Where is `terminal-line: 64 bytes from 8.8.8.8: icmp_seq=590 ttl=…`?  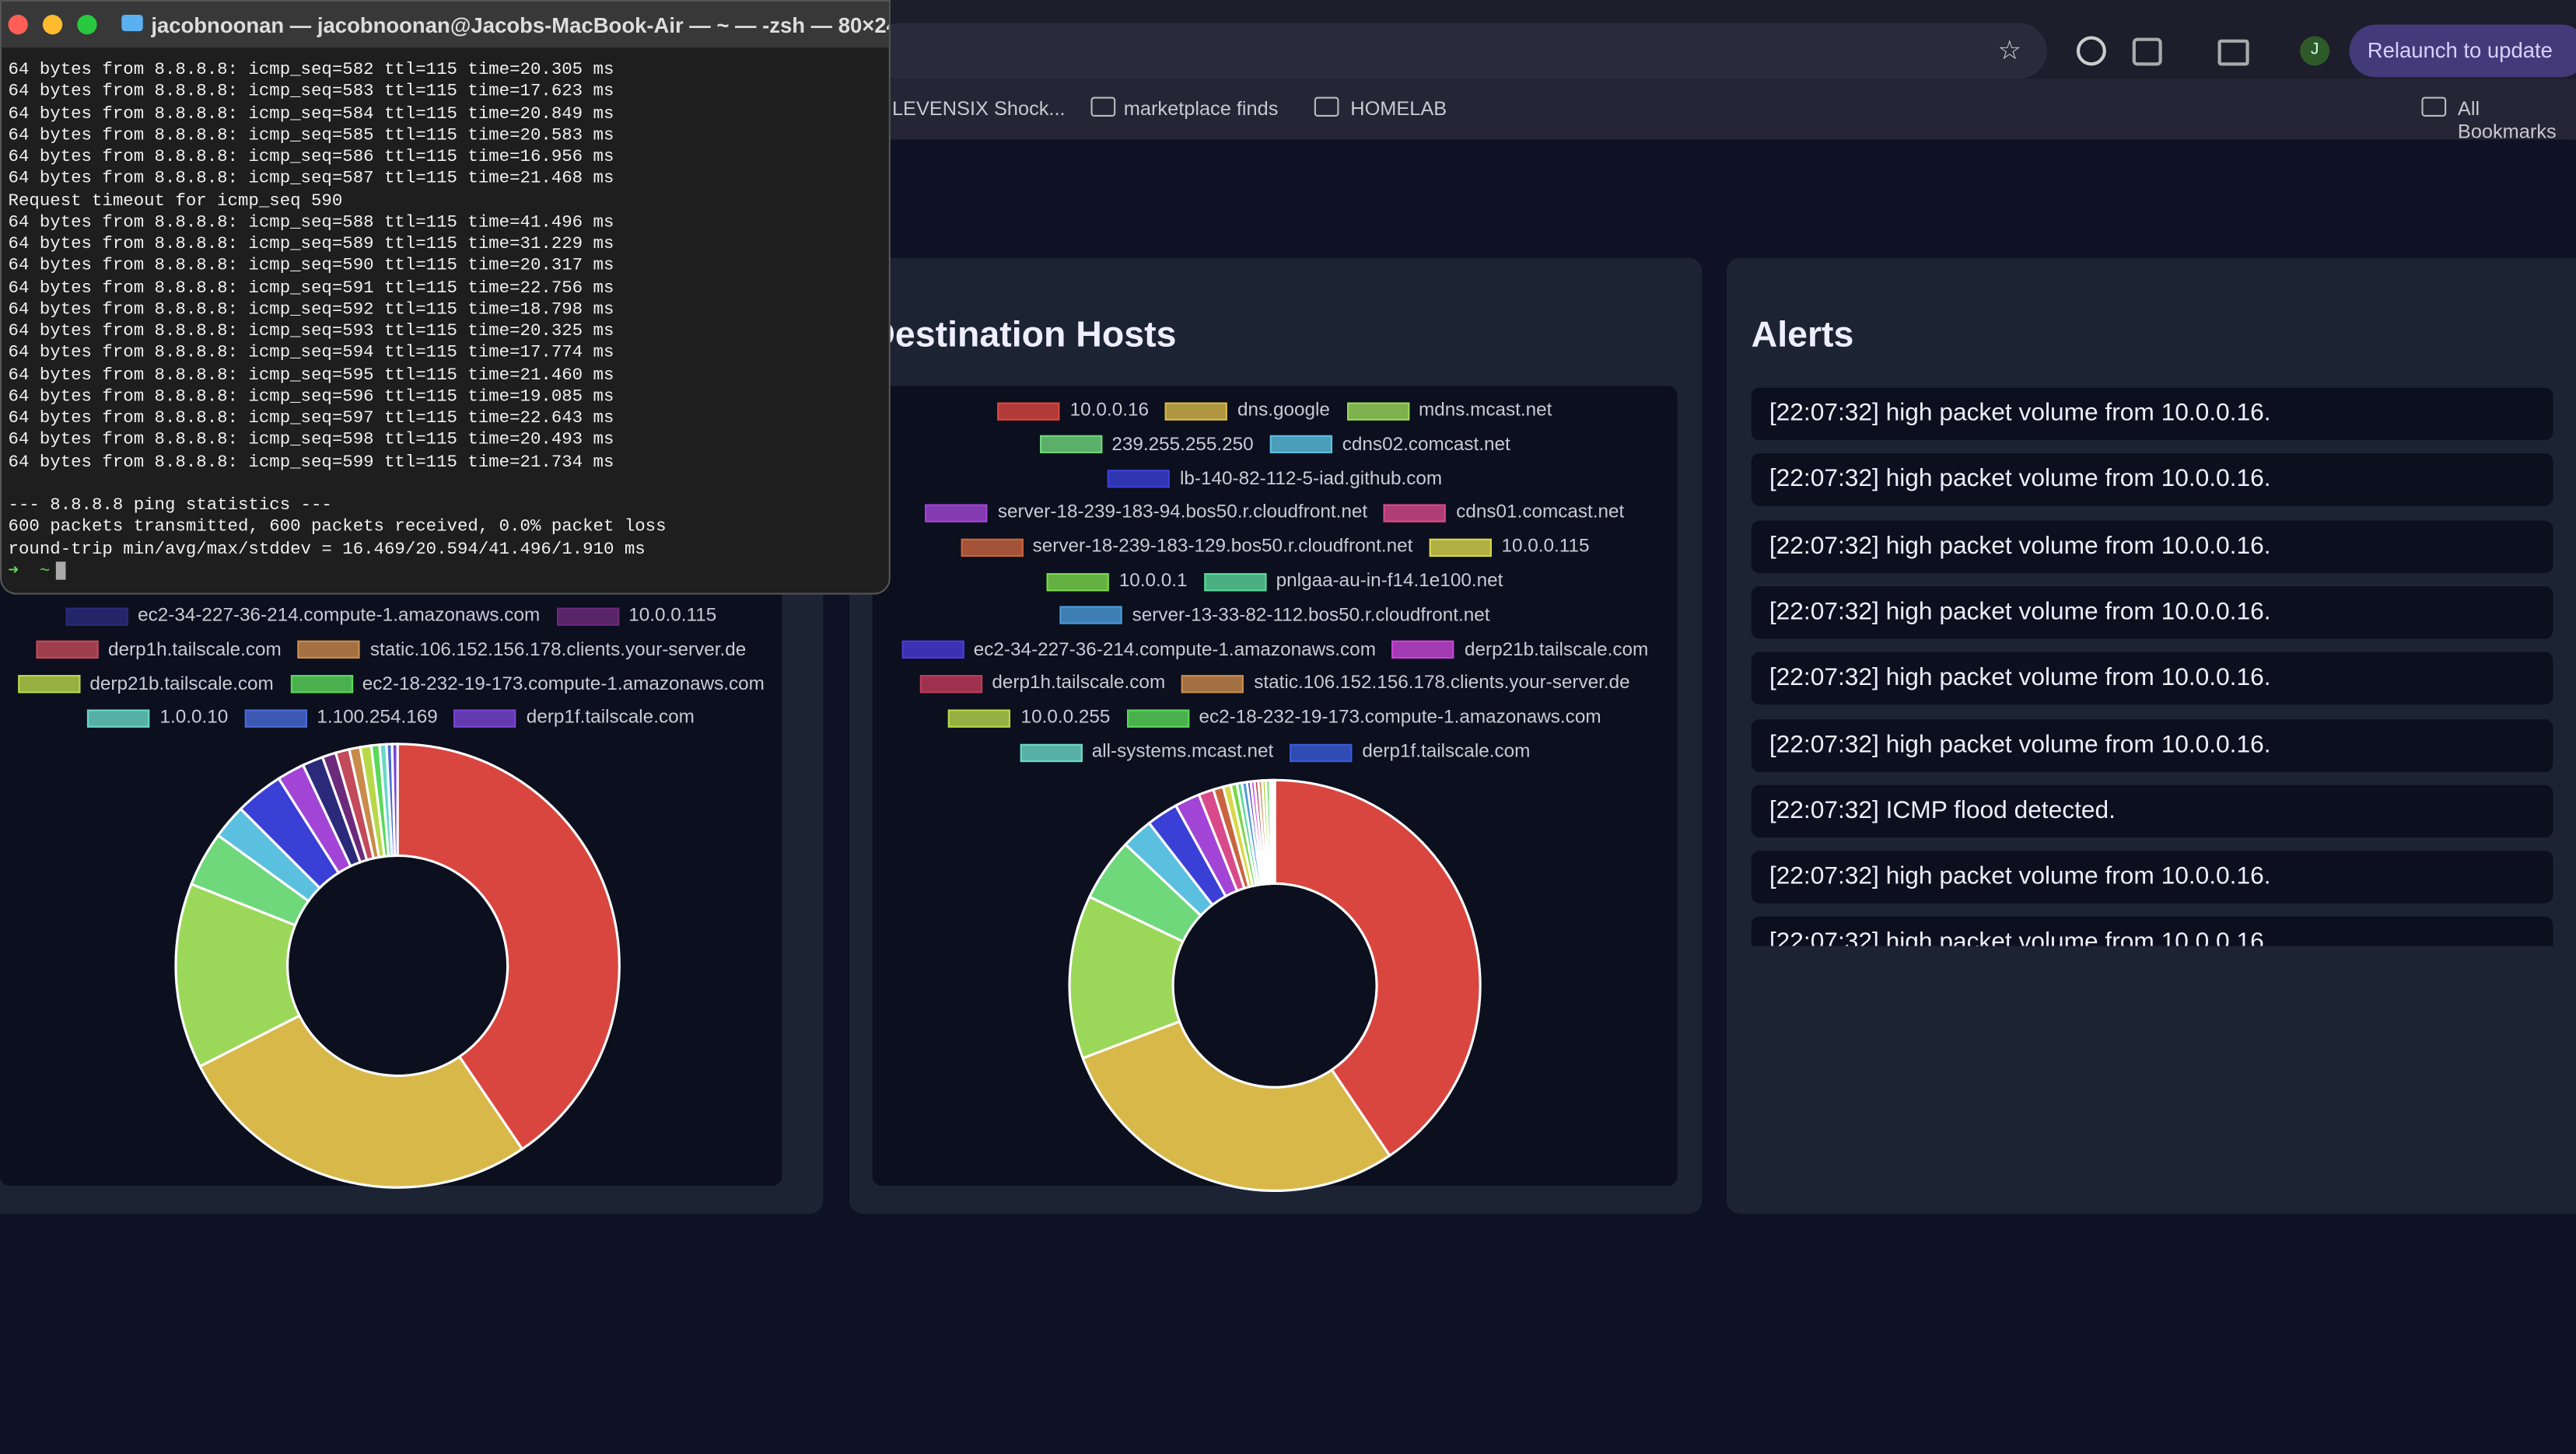
terminal-line: 64 bytes from 8.8.8.8: icmp_seq=590 ttl=… is located at coordinates (311, 267).